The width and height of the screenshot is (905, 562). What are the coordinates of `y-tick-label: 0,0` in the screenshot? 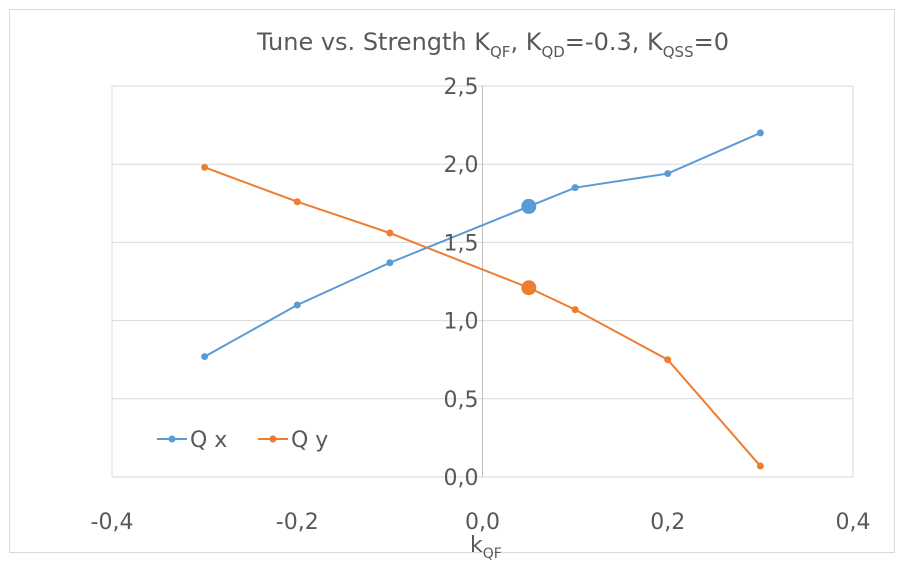 It's located at (461, 478).